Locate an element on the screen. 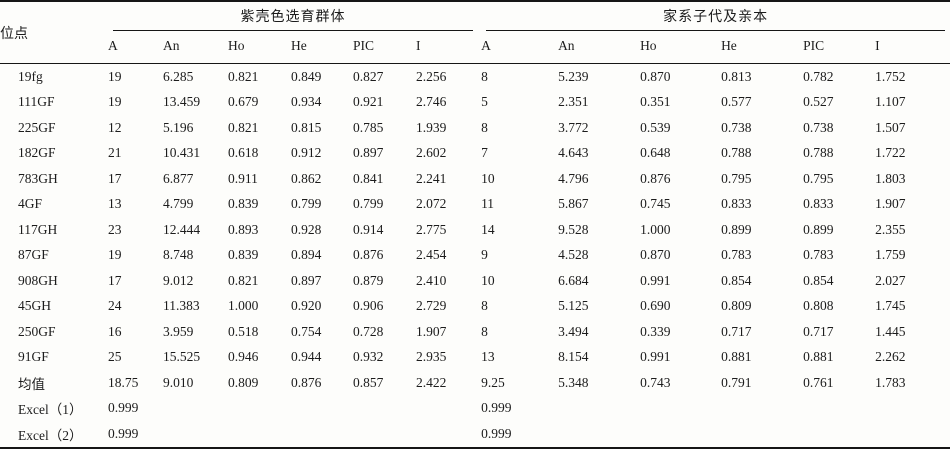  value-cell: 2.410 is located at coordinates (431, 280).